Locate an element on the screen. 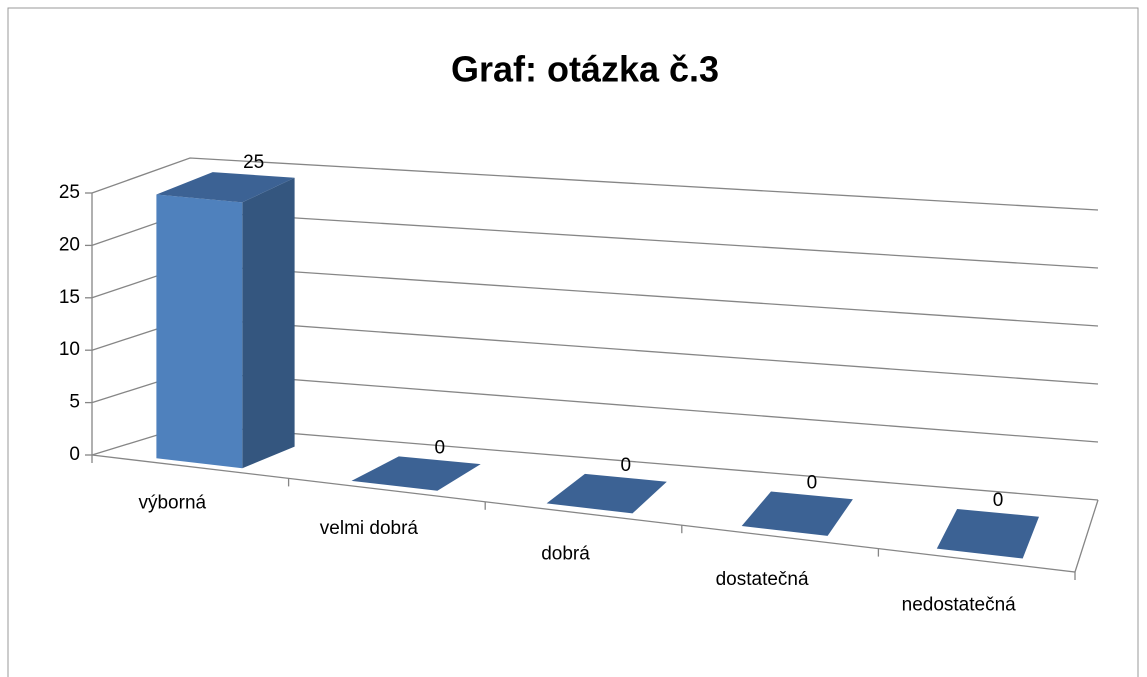 This screenshot has height=677, width=1147. y-tick-label: 5 is located at coordinates (74, 402).